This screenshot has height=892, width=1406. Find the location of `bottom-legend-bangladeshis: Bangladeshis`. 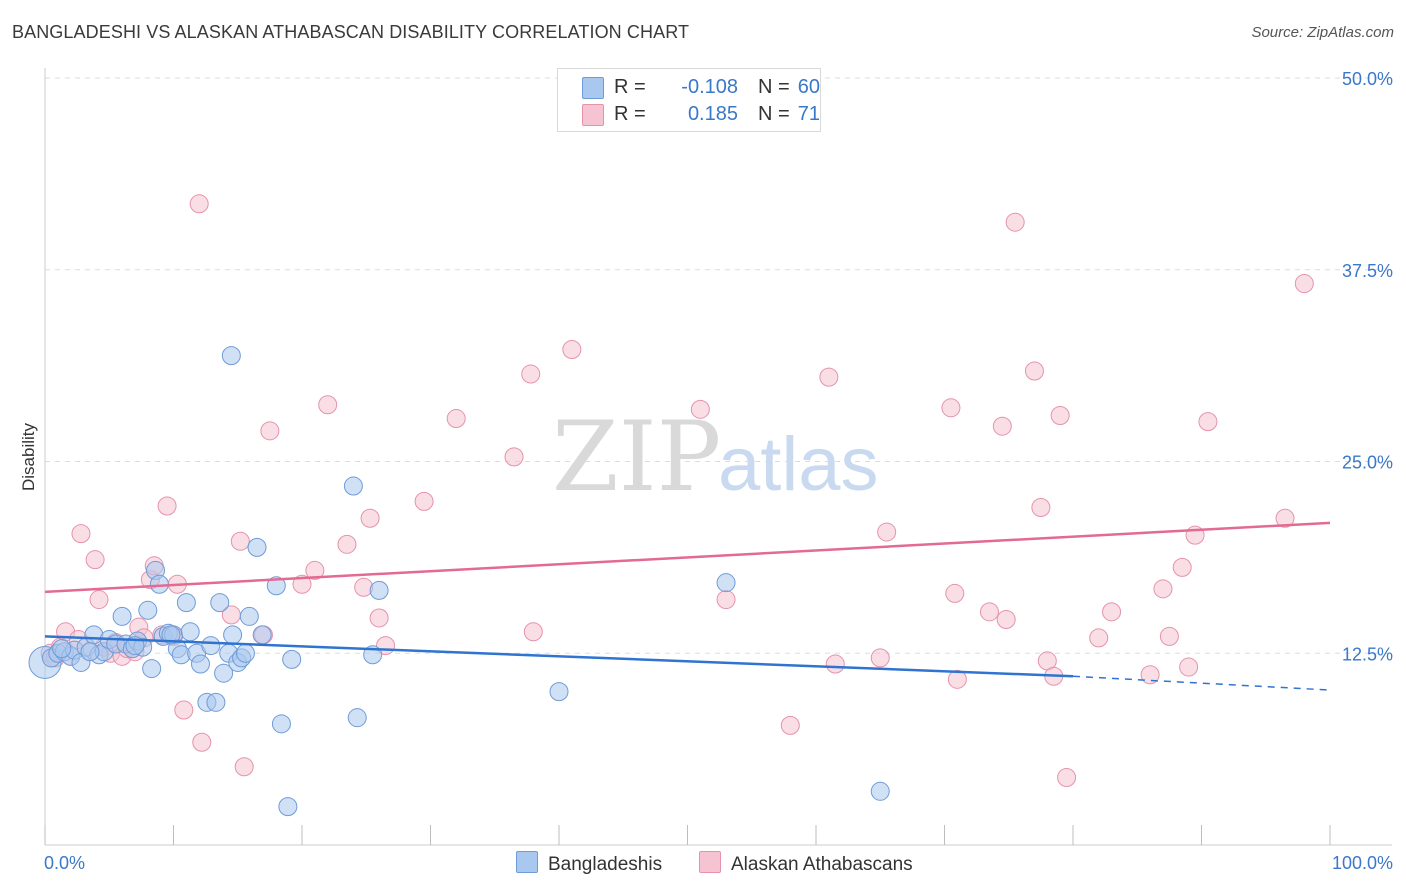

bottom-legend-bangladeshis: Bangladeshis is located at coordinates (589, 863).